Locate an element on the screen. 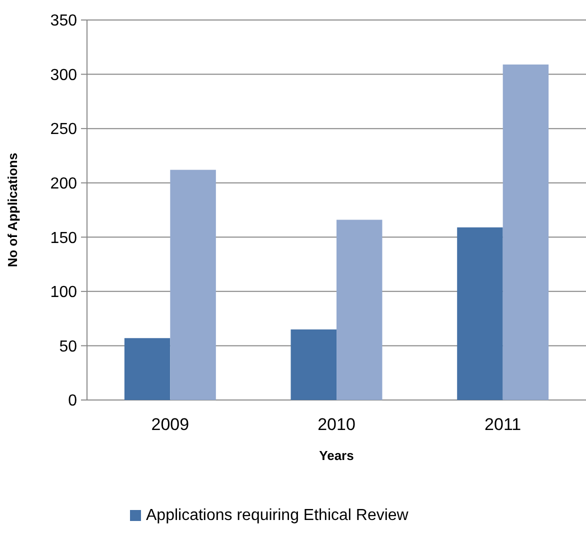 This screenshot has height=536, width=586. x-tick-label: 2010 is located at coordinates (337, 424).